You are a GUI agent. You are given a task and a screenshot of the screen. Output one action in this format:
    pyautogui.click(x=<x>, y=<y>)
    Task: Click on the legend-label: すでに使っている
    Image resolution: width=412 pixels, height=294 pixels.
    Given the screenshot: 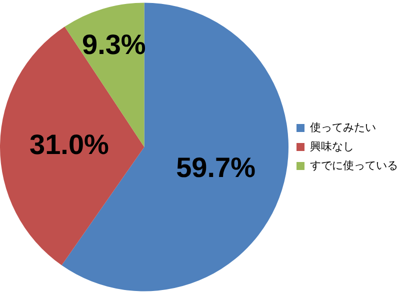 What is the action you would take?
    pyautogui.click(x=354, y=165)
    